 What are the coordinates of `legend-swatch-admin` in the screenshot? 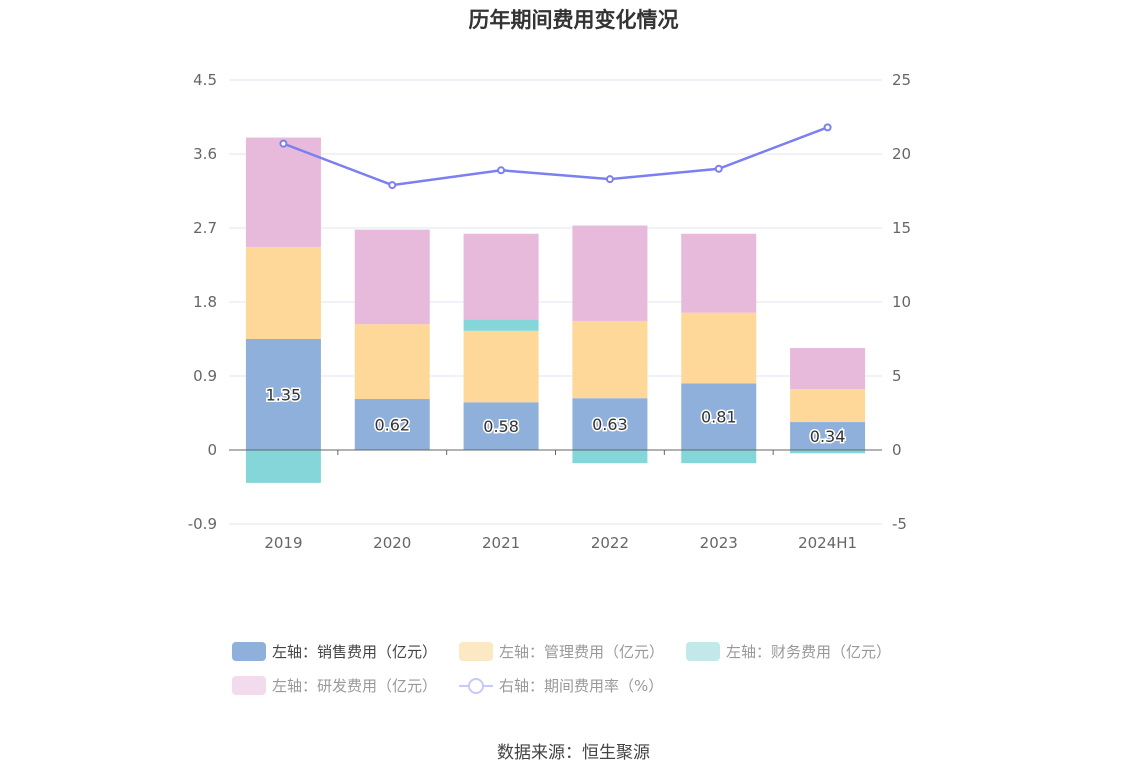 It's located at (476, 651).